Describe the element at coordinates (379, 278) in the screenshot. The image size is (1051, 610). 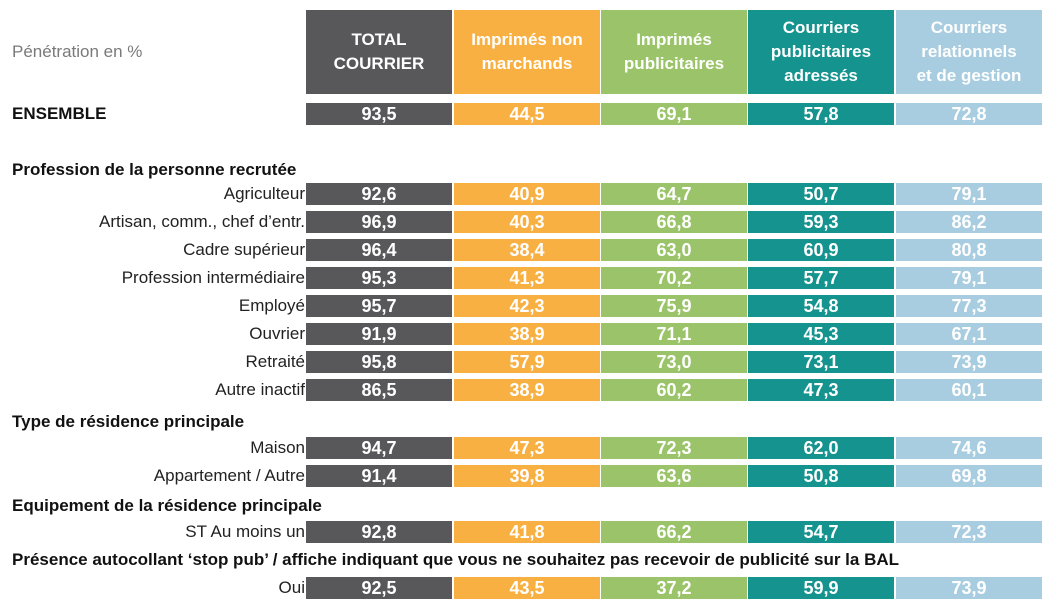
I see `table-cell: 95,3` at that location.